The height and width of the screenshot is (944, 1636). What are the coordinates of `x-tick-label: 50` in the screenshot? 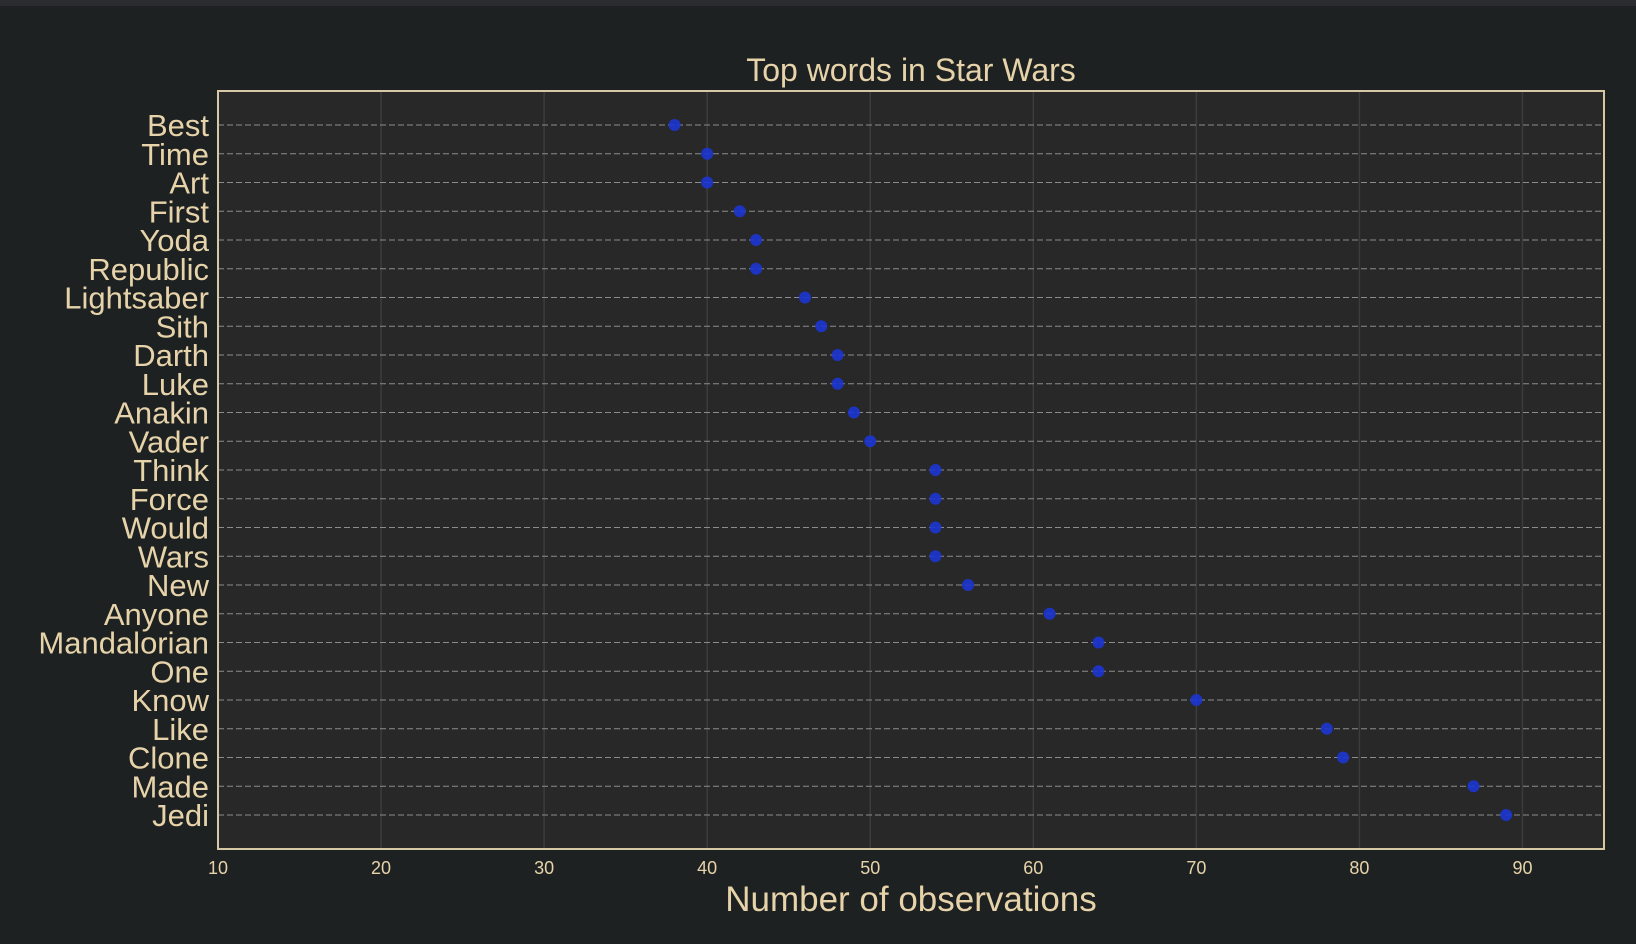 It's located at (870, 868).